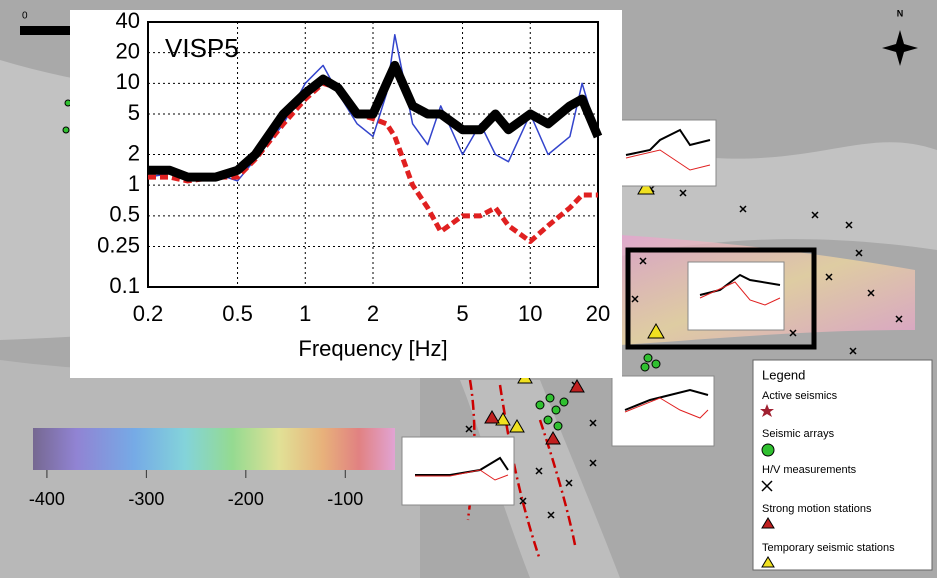 The image size is (937, 578). What do you see at coordinates (118, 244) in the screenshot?
I see `y-tick-label: 0.25` at bounding box center [118, 244].